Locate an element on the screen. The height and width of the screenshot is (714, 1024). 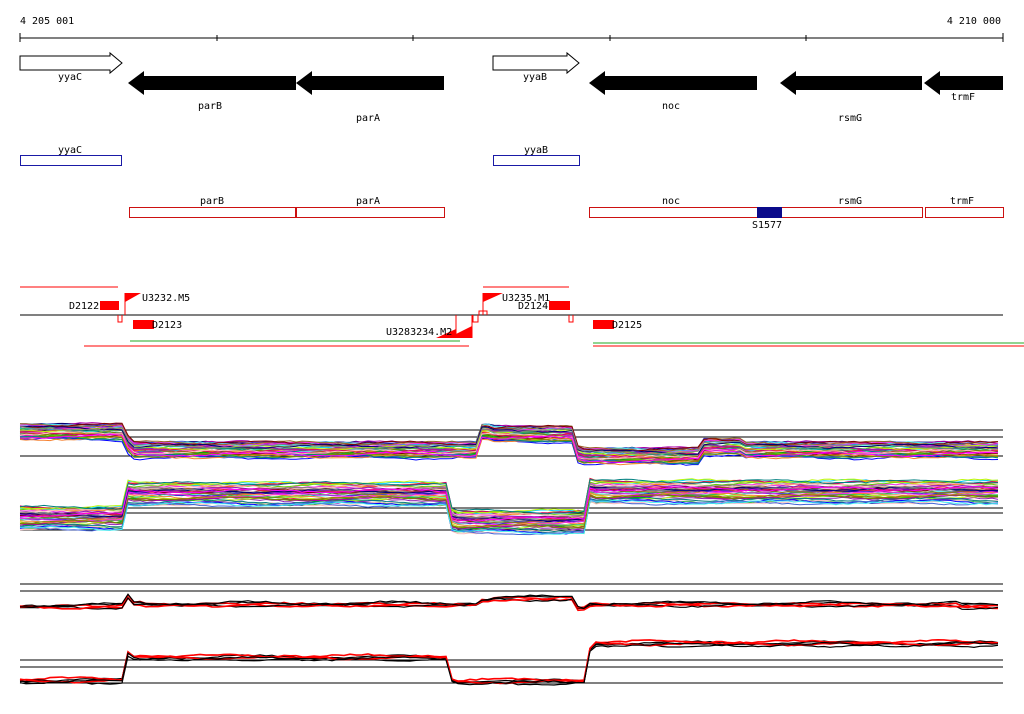
feature-box-noc: noc is located at coordinates (673, 207).